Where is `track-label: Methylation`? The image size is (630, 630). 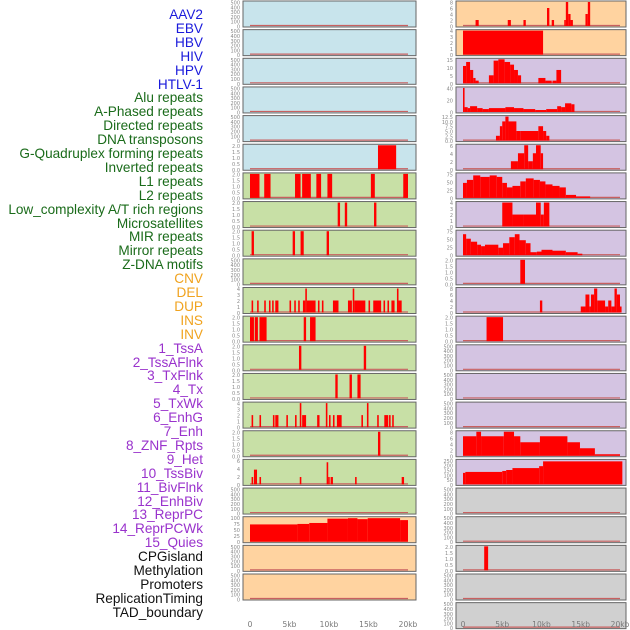
track-label: Methylation is located at coordinates (168, 570).